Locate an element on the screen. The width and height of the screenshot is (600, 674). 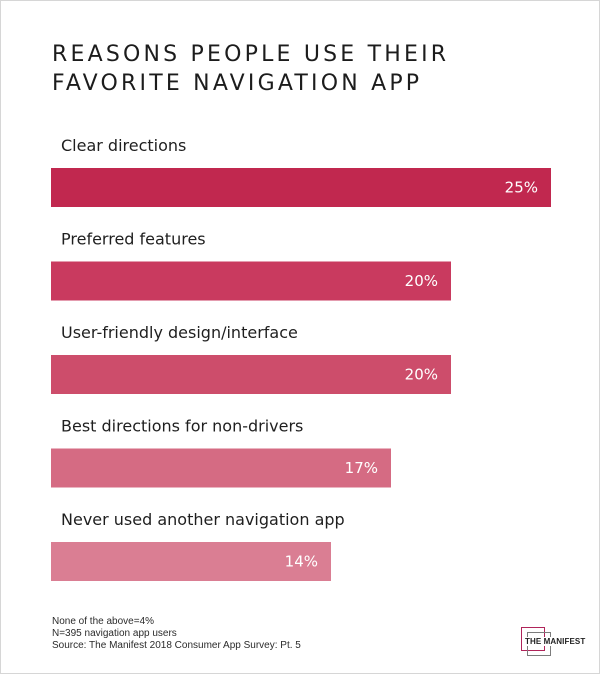
chart-title-line-2: FAVORITE NAVIGATION APP is located at coordinates (237, 83).